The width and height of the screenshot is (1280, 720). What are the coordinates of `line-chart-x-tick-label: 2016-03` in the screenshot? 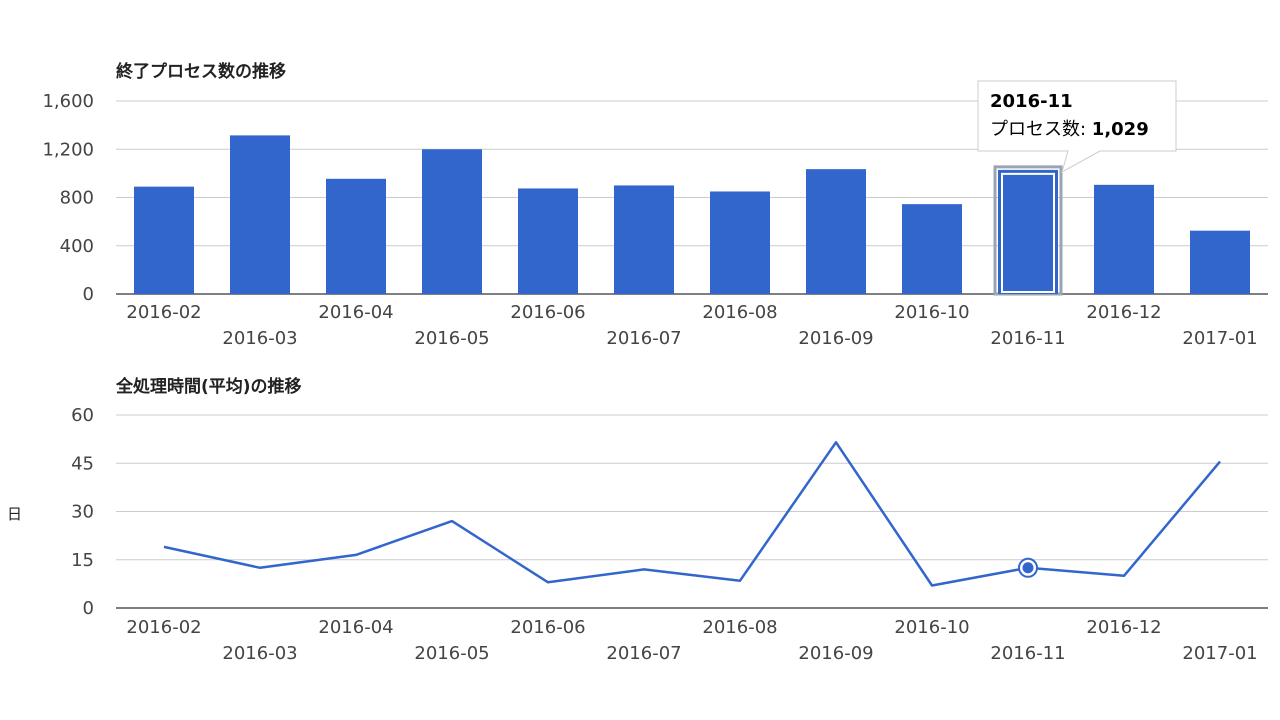 It's located at (259, 653).